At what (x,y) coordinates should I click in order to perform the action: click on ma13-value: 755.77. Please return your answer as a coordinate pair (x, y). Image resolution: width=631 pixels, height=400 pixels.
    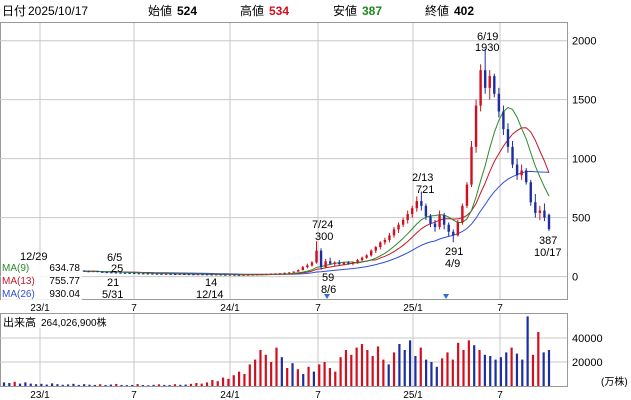
    Looking at the image, I should click on (64, 281).